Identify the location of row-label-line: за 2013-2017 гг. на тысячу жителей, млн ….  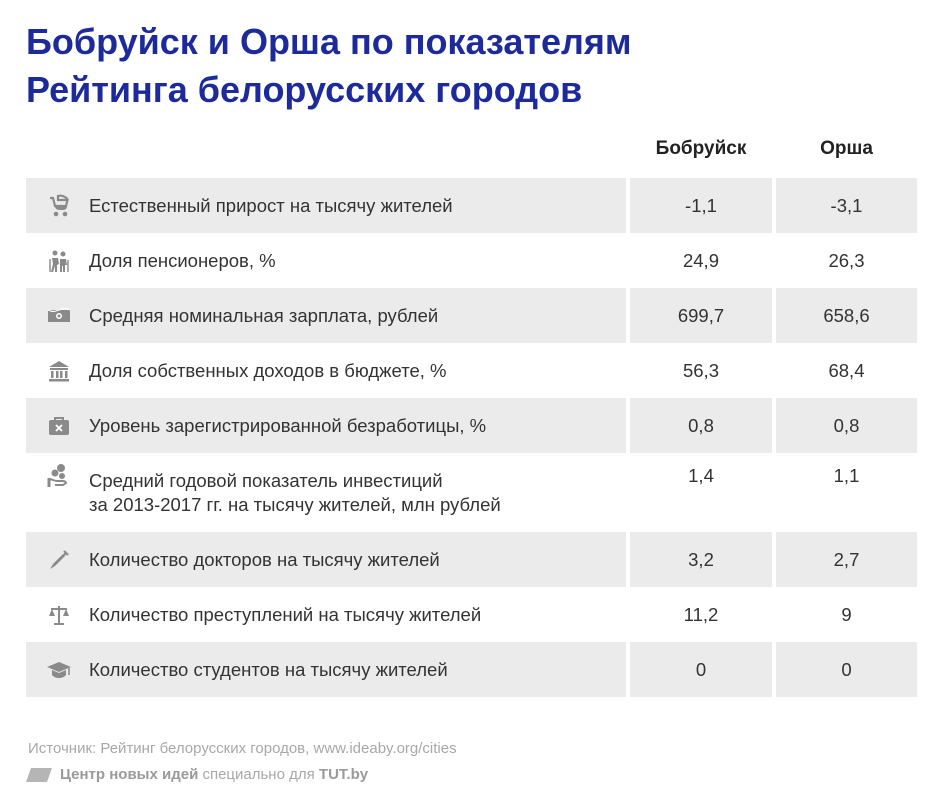
(295, 504).